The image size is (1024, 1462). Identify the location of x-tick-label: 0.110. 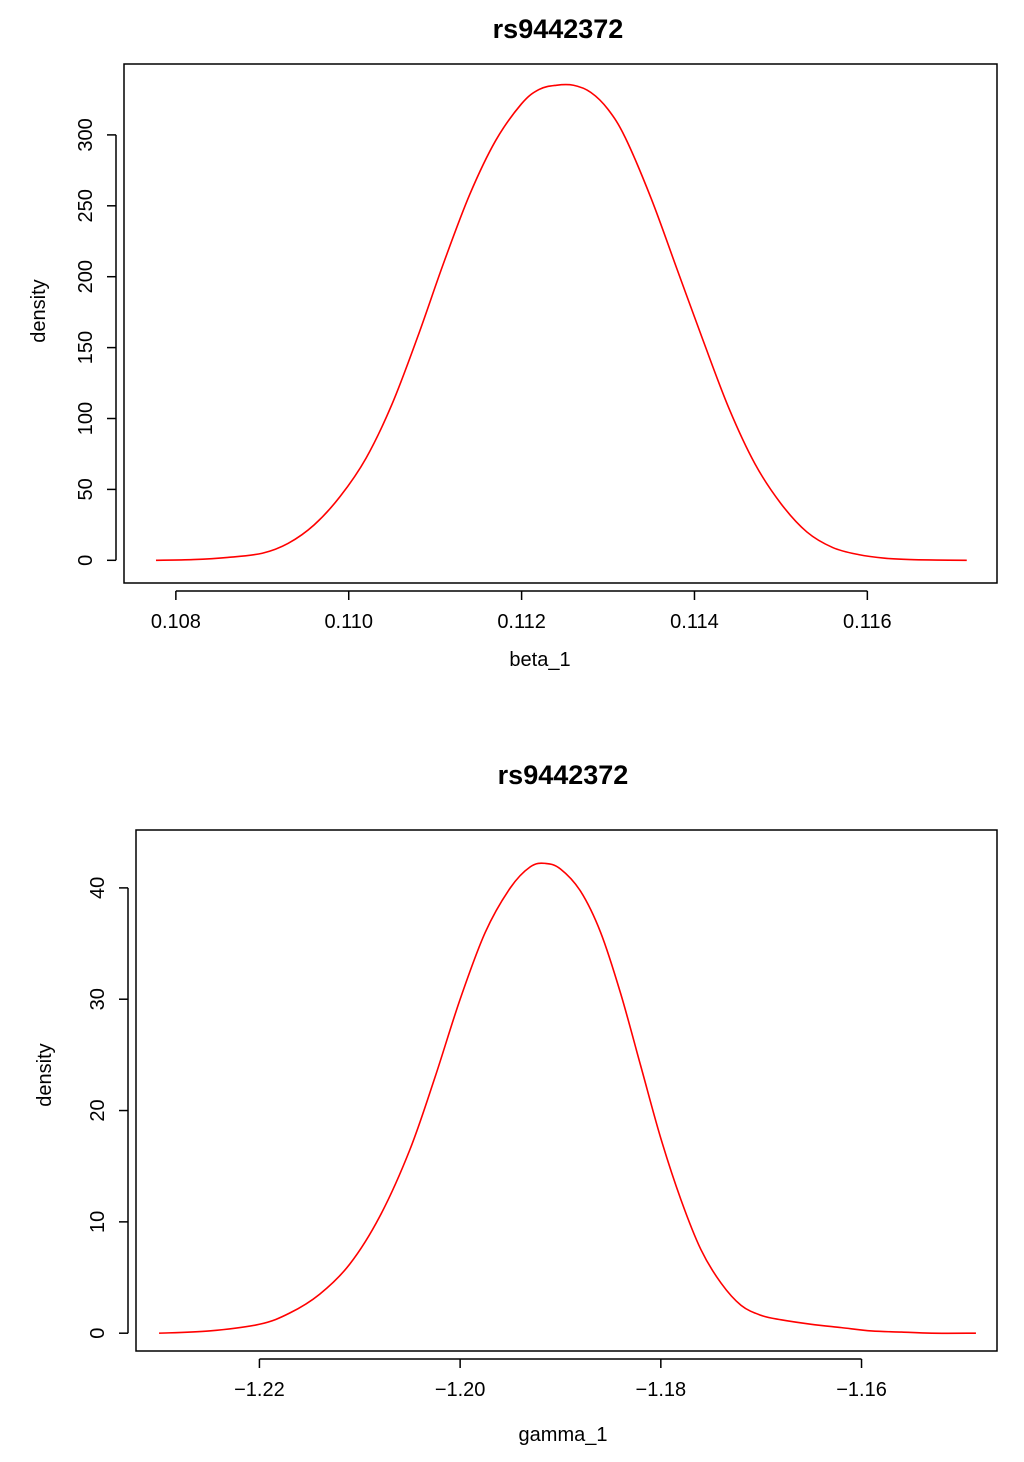
(348, 622).